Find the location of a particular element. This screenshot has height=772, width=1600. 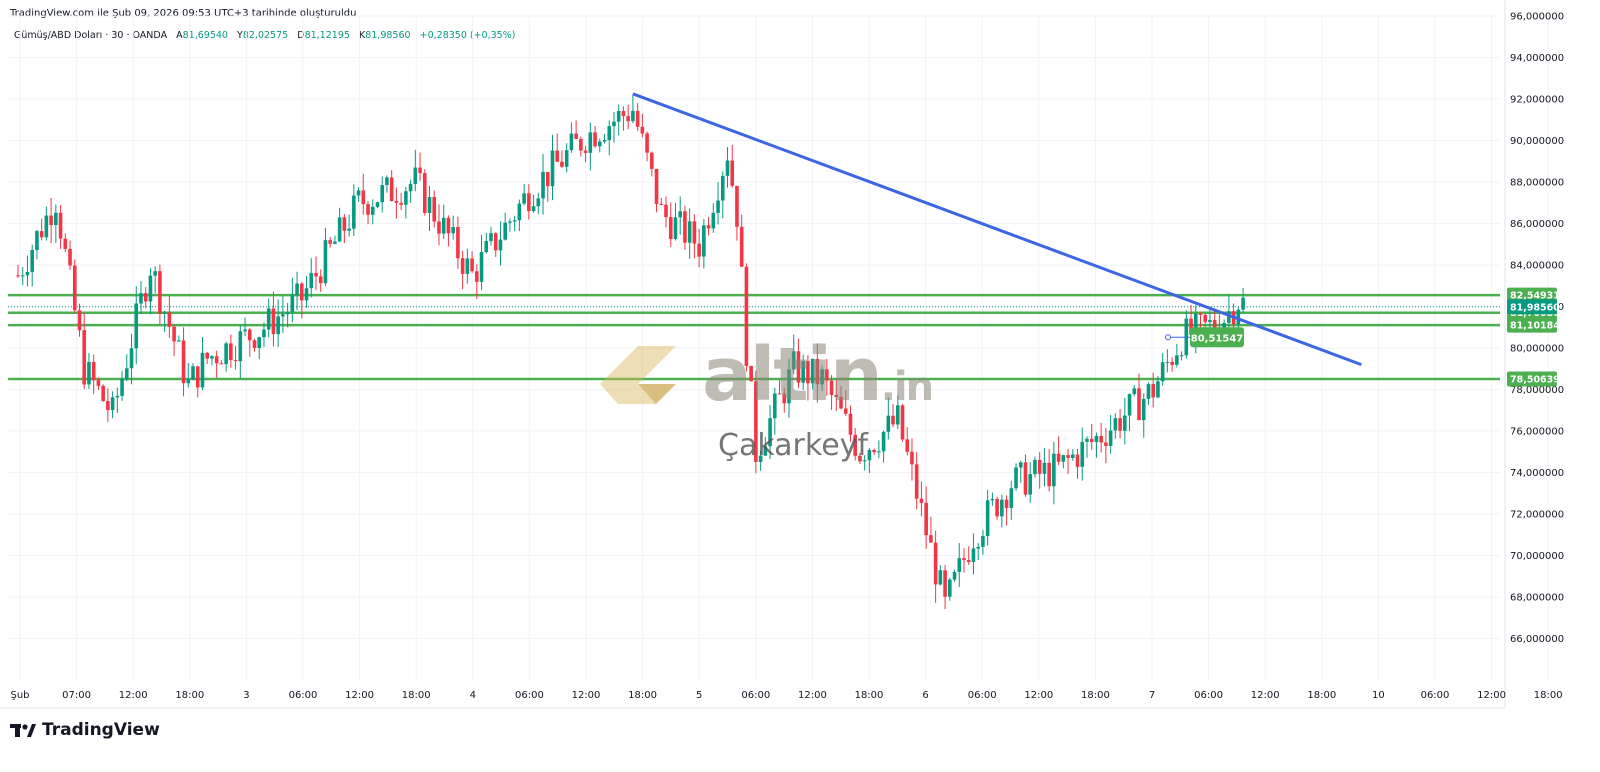

close-value: 81,98560 is located at coordinates (388, 35).